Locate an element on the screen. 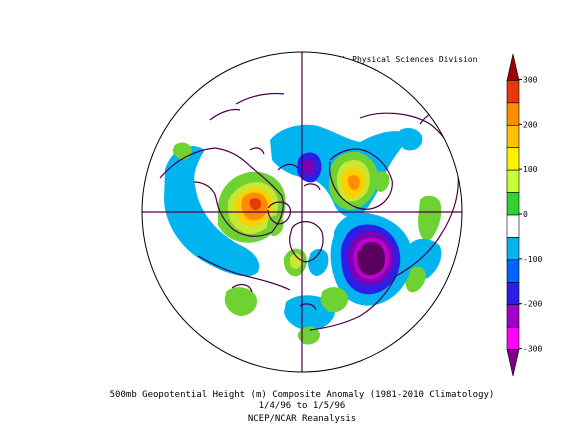  colorbar: 300 200 100 0 -100 -200 -300 is located at coordinates (524, 215).